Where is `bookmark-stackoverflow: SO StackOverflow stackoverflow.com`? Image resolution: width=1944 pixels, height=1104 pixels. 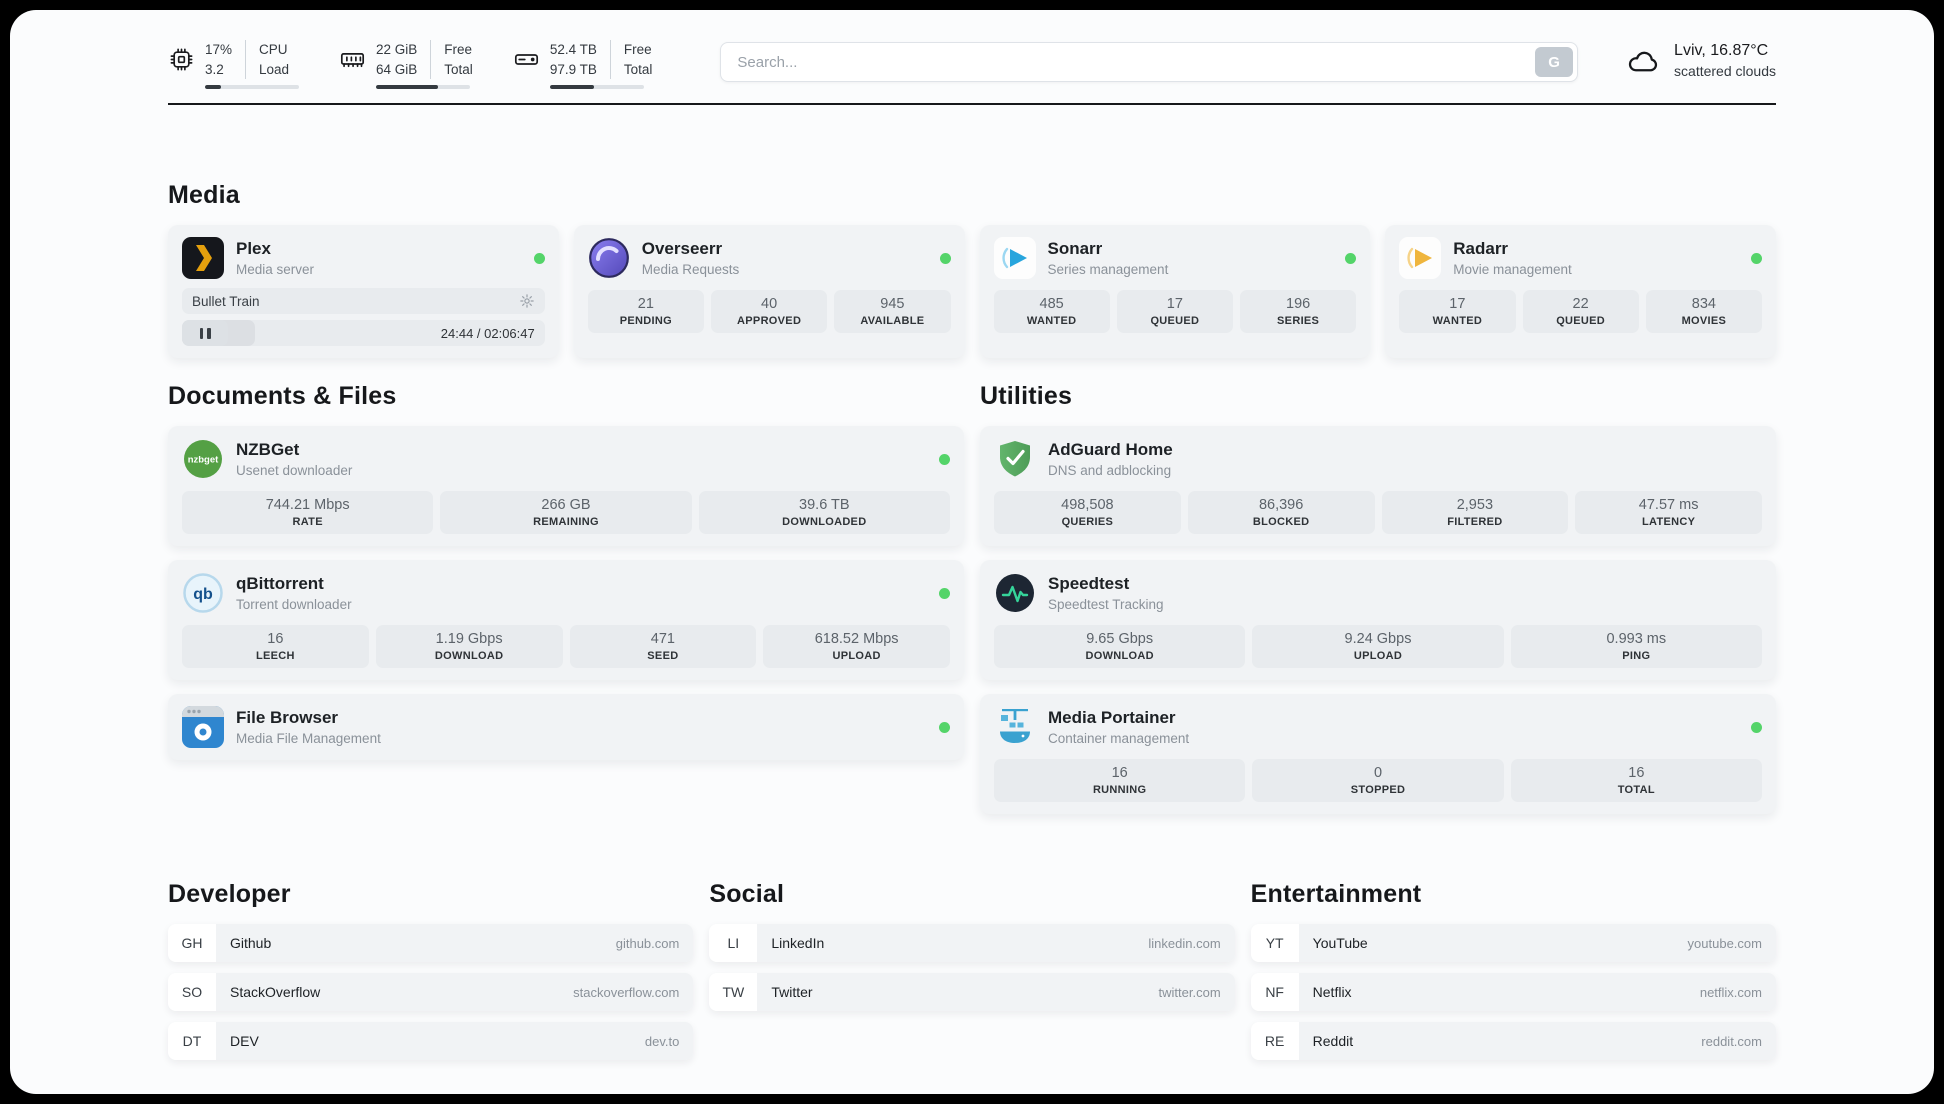
bookmark-stackoverflow: SO StackOverflow stackoverflow.com is located at coordinates (431, 992).